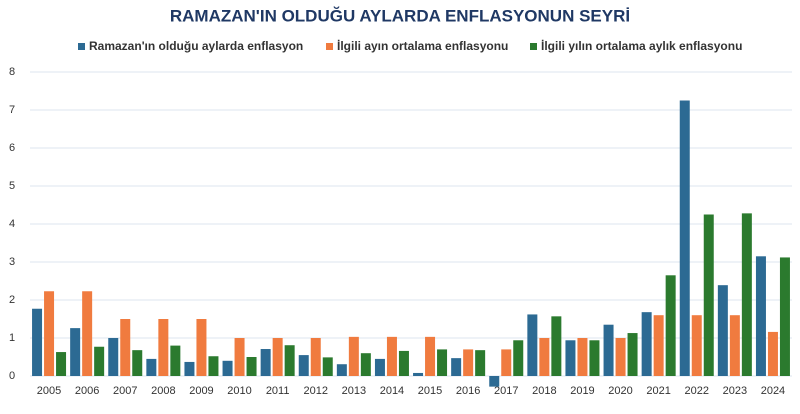 This screenshot has height=414, width=800. What do you see at coordinates (12, 186) in the screenshot?
I see `y-tick-label: 5` at bounding box center [12, 186].